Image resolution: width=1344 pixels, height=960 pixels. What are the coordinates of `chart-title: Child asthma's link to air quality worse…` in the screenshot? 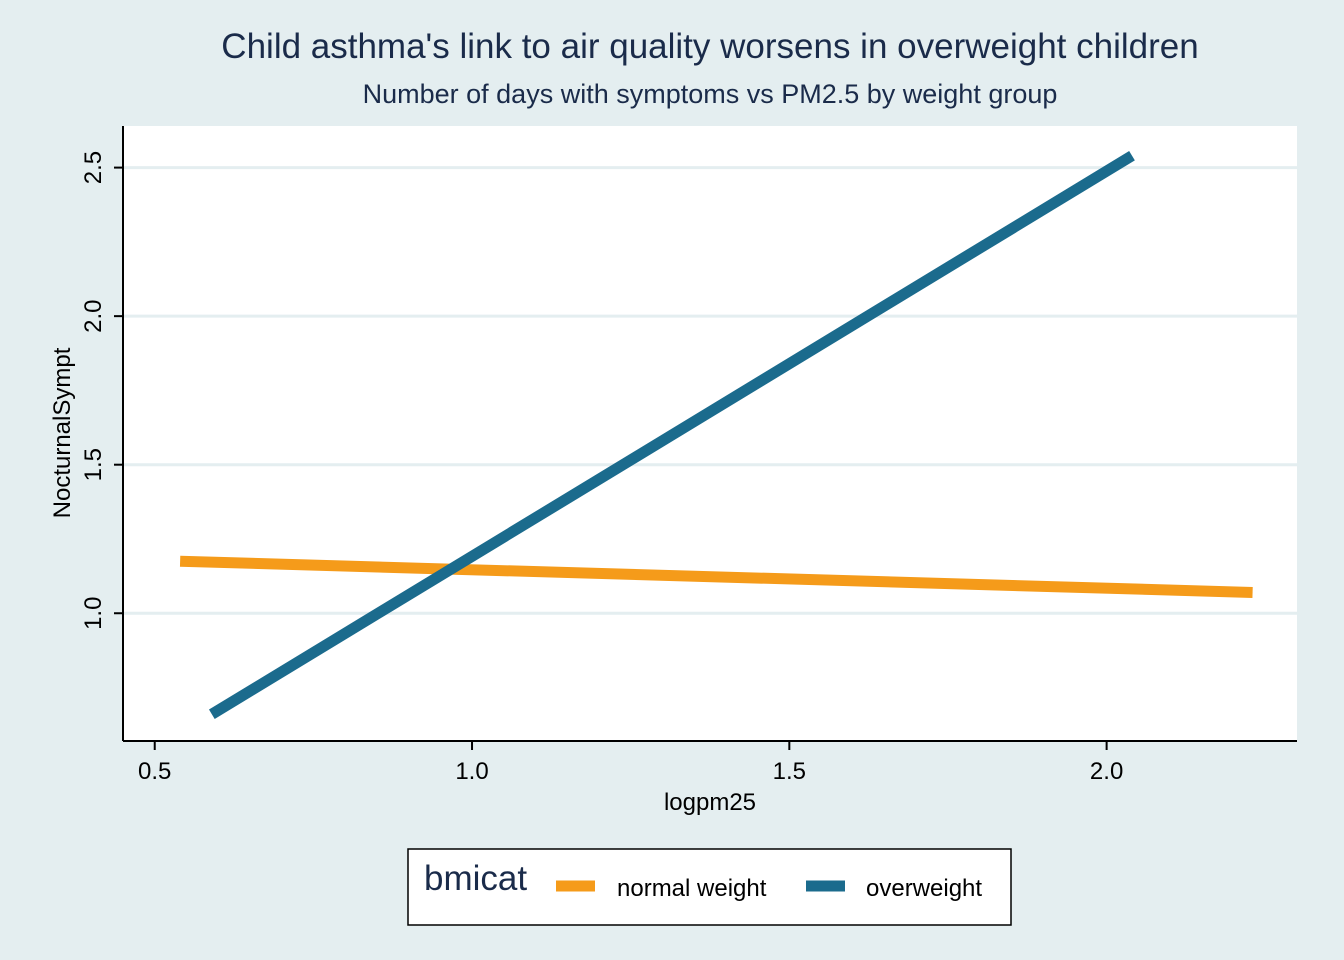 It's located at (709, 46).